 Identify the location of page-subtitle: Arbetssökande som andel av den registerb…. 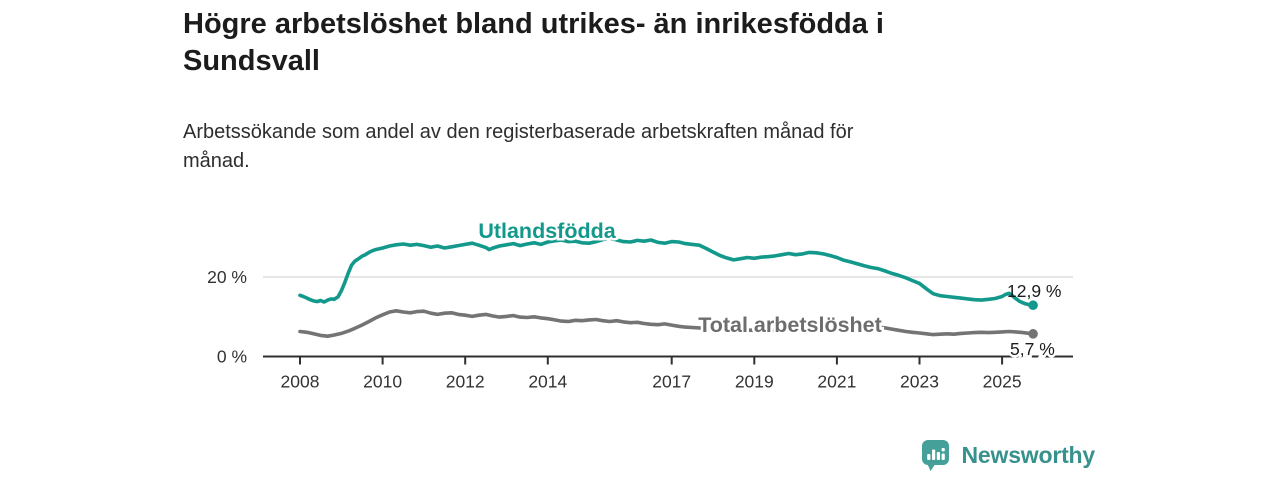
(613, 147).